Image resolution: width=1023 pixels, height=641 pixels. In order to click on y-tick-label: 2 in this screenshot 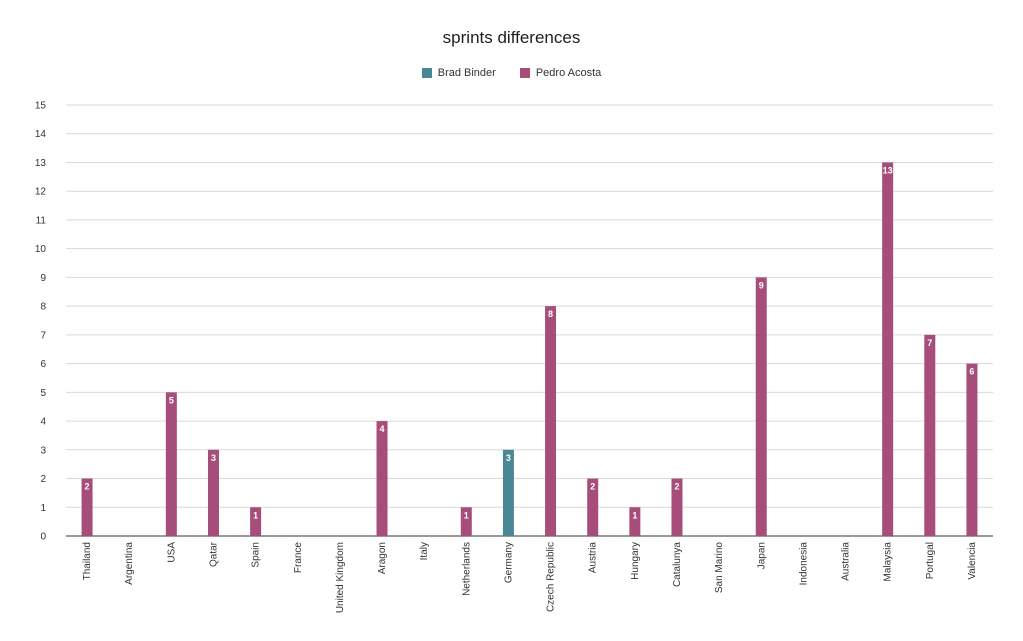, I will do `click(43, 479)`.